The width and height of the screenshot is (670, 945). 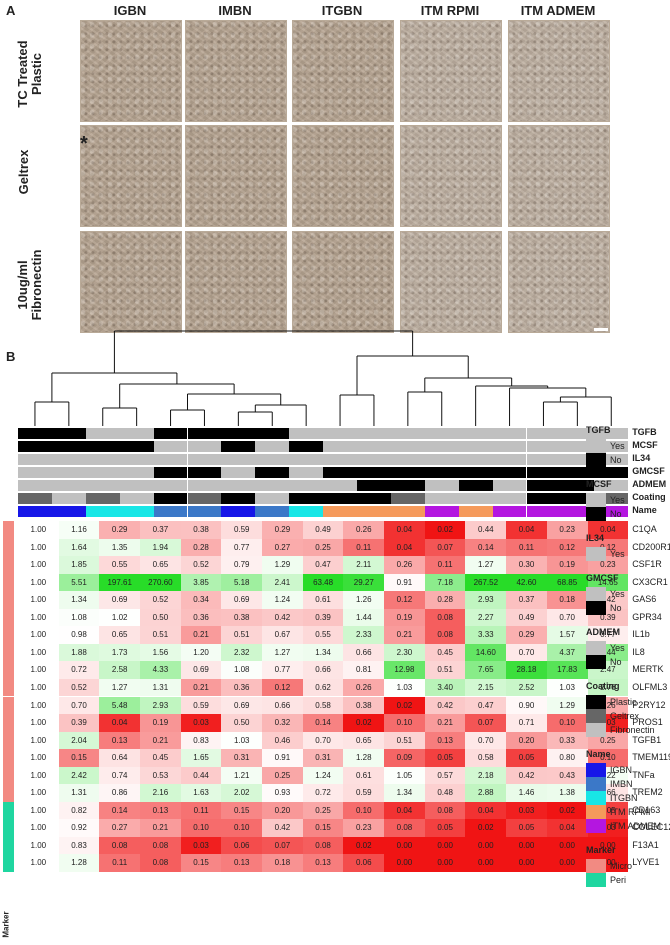 I want to click on heatmap-cell: 2.52, so click(x=526, y=687).